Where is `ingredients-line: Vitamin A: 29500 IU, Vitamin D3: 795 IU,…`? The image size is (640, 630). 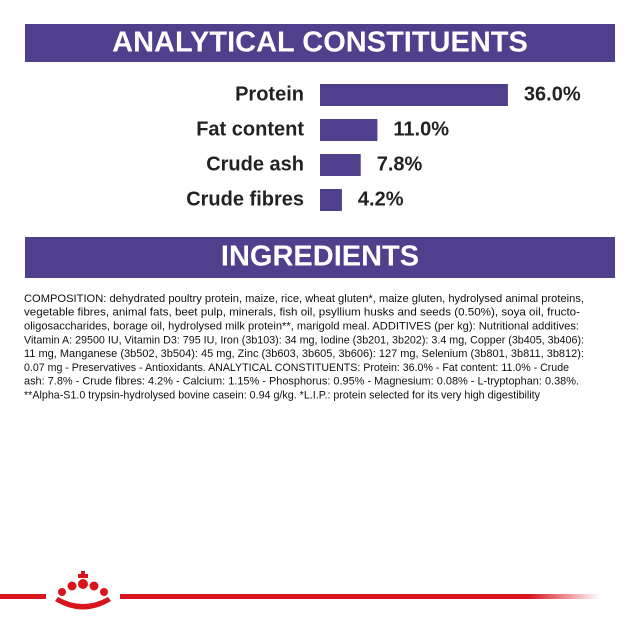 ingredients-line: Vitamin A: 29500 IU, Vitamin D3: 795 IU,… is located at coordinates (304, 340).